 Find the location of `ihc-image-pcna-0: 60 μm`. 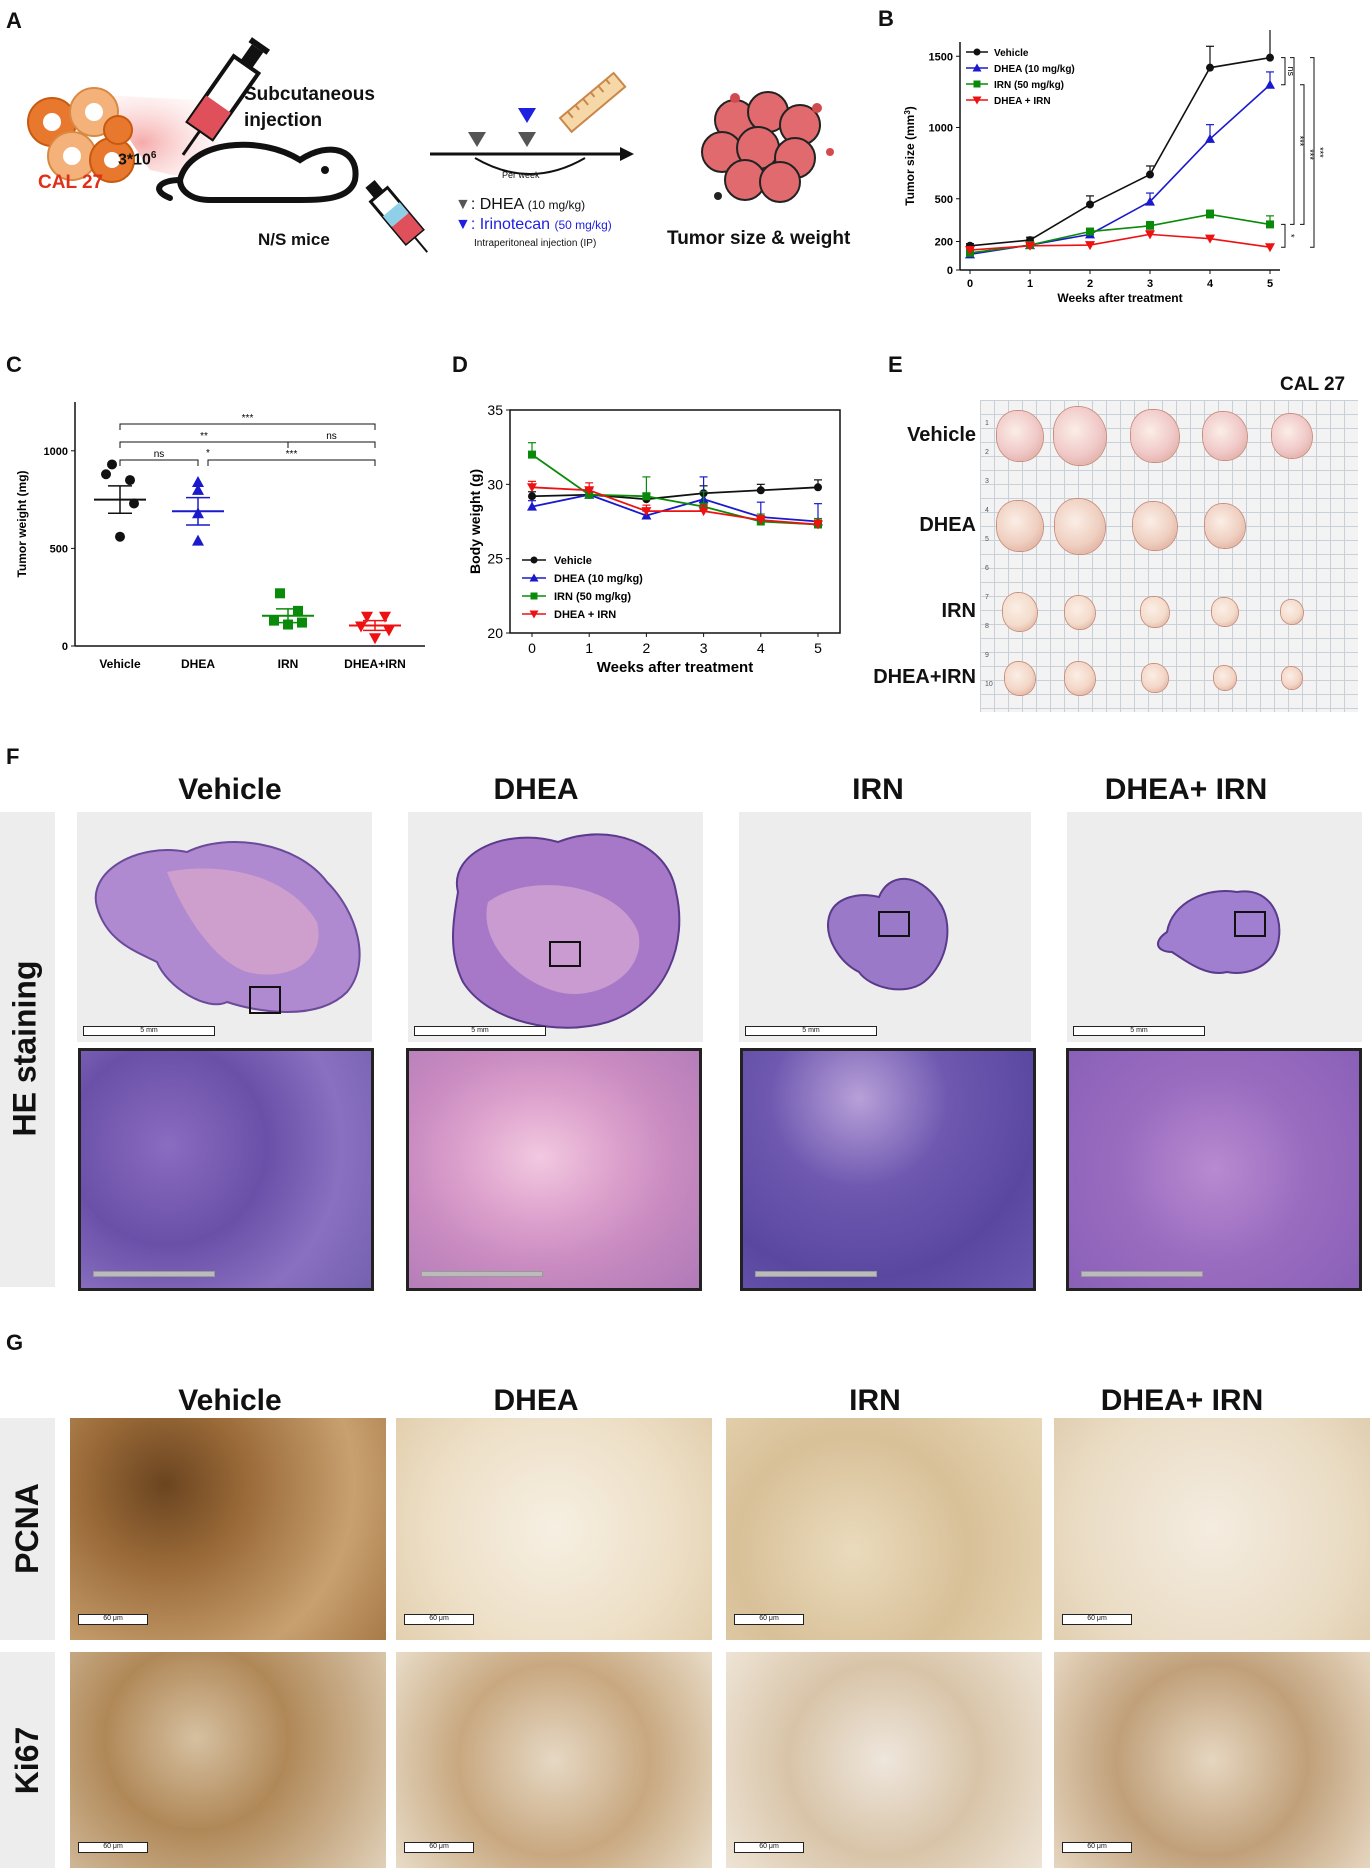

ihc-image-pcna-0: 60 μm is located at coordinates (228, 1529).